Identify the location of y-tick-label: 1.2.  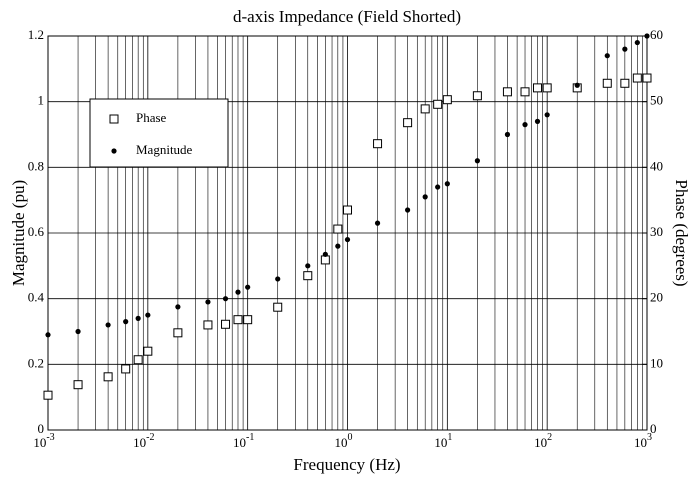
(36, 34).